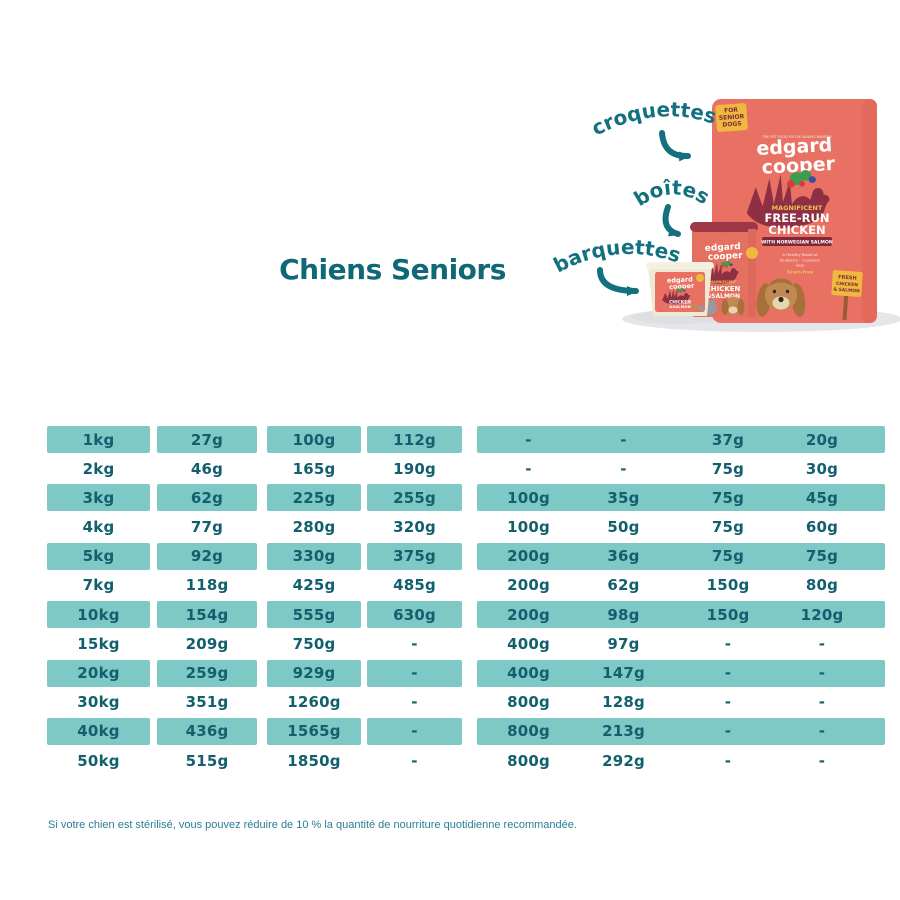  Describe the element at coordinates (314, 498) in the screenshot. I see `amount-cell: 225g` at that location.